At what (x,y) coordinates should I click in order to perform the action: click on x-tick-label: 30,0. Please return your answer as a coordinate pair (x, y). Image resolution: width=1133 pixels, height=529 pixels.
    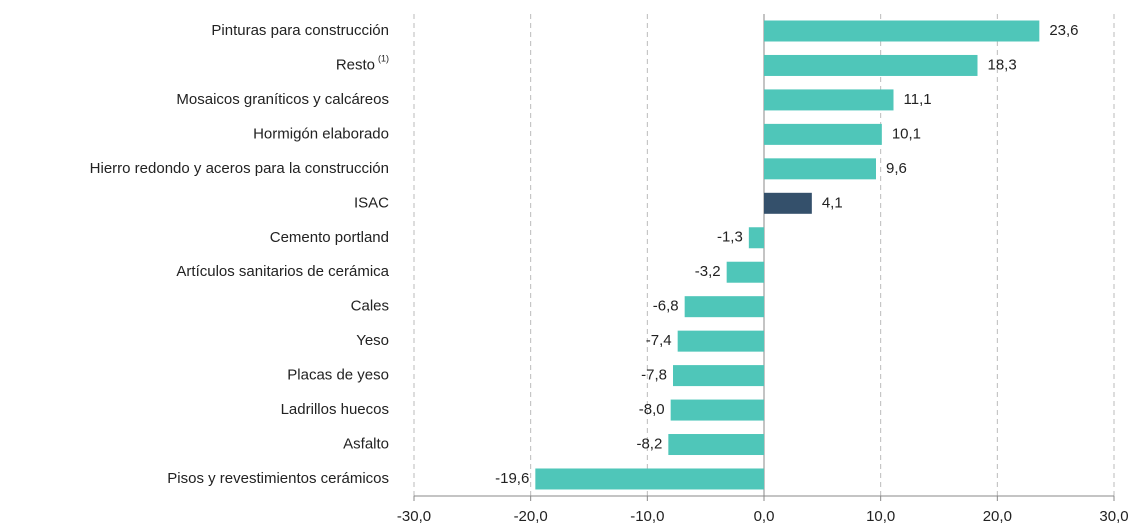
    Looking at the image, I should click on (1113, 516).